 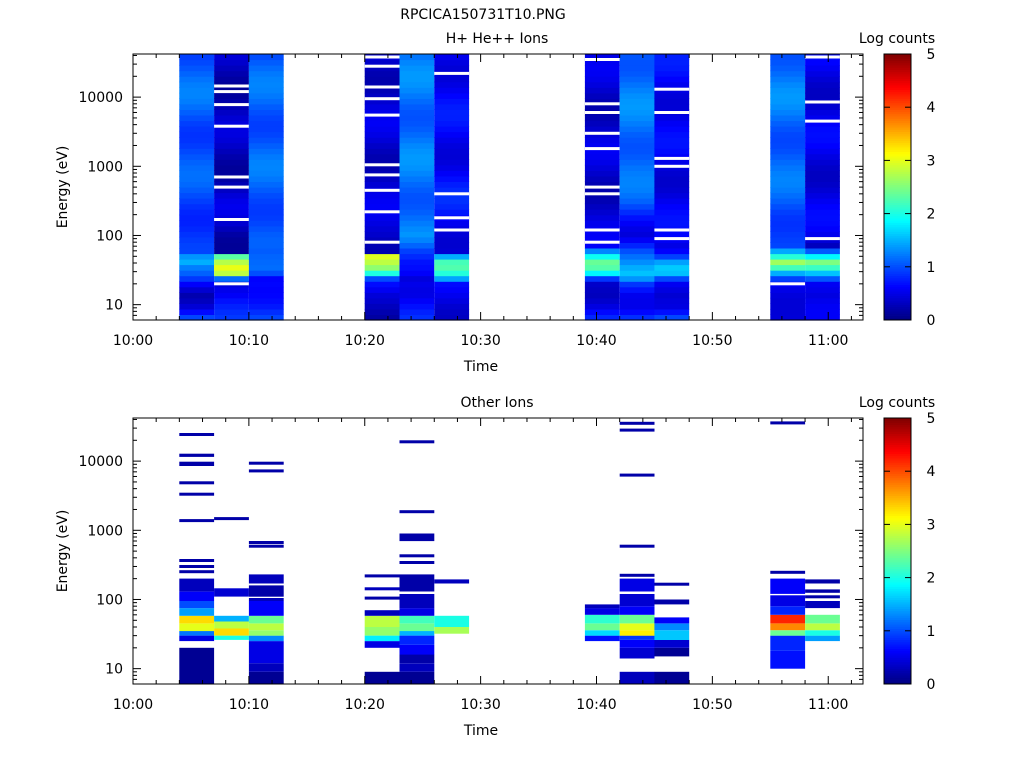 I want to click on colorbar-tick-label: 4, so click(x=931, y=108).